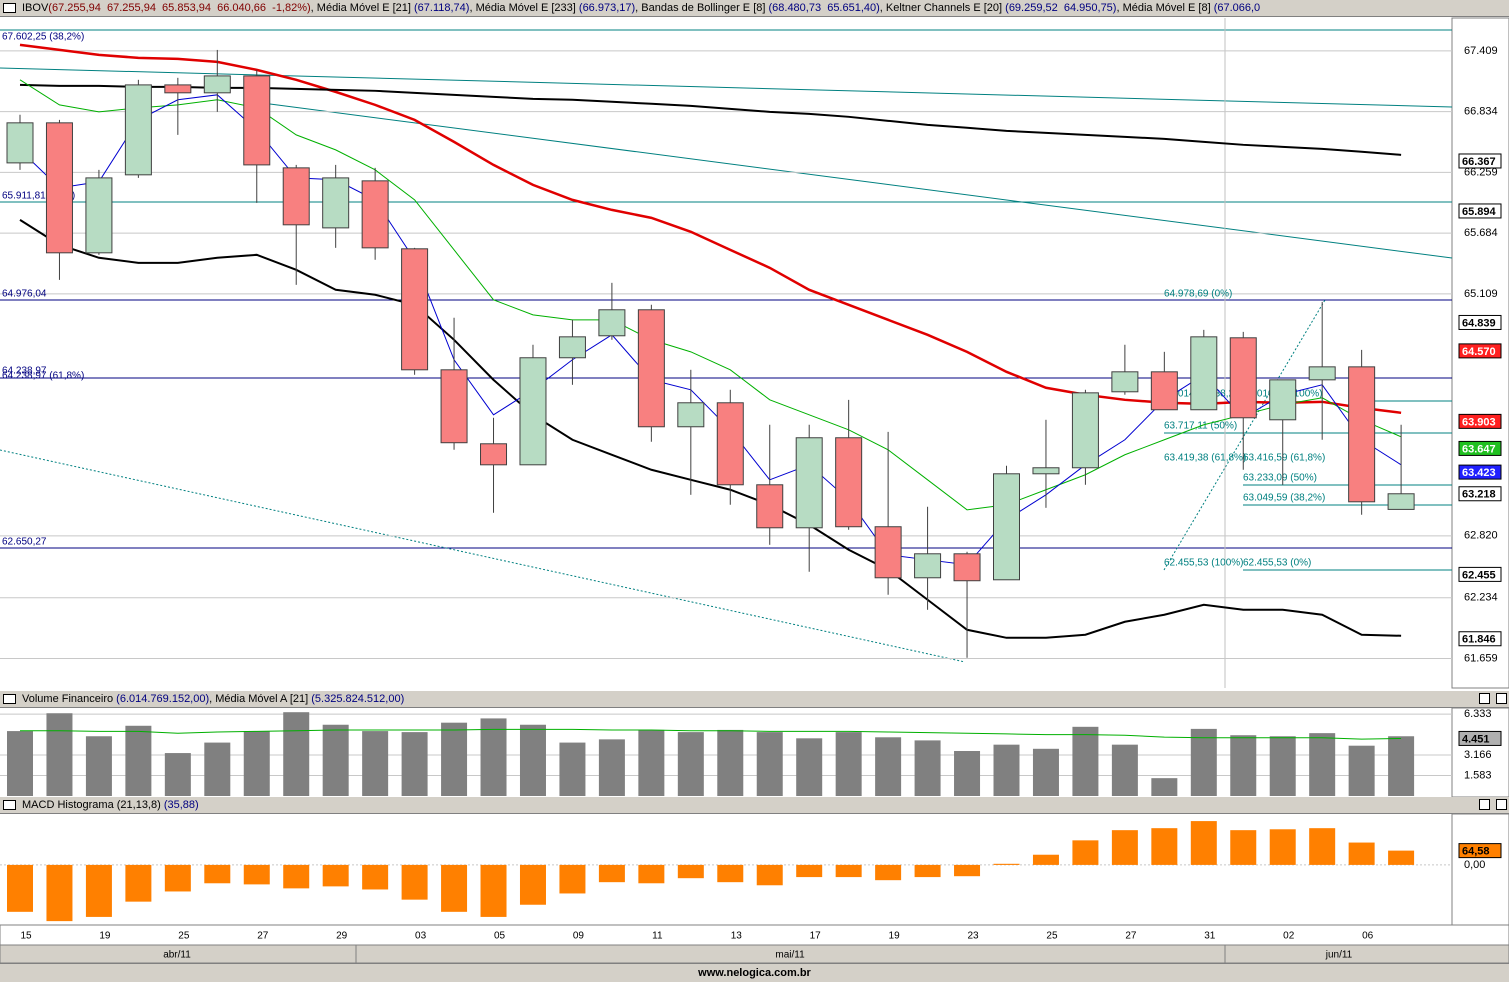  What do you see at coordinates (421, 936) in the screenshot?
I see `x-tick-label: 03` at bounding box center [421, 936].